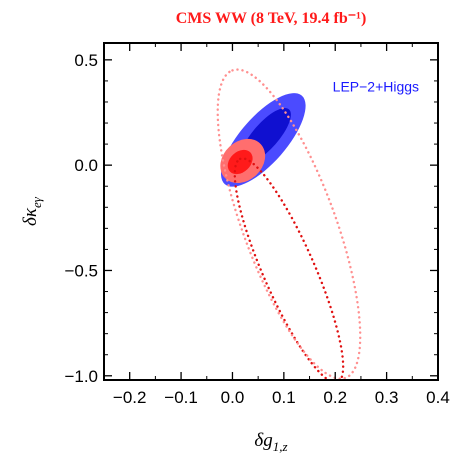  What do you see at coordinates (86, 60) in the screenshot?
I see `y-tick-label: 0.5` at bounding box center [86, 60].